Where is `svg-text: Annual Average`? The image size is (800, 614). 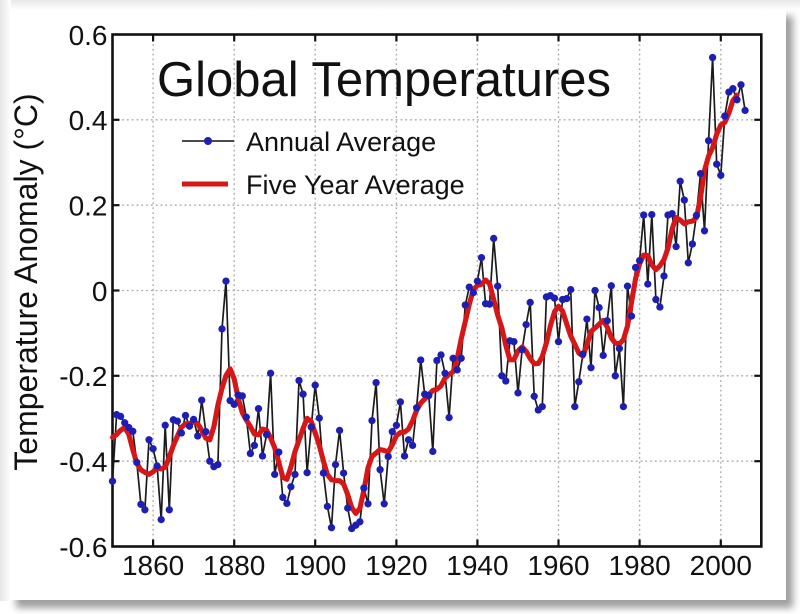
svg-text: Annual Average is located at coordinates (341, 142).